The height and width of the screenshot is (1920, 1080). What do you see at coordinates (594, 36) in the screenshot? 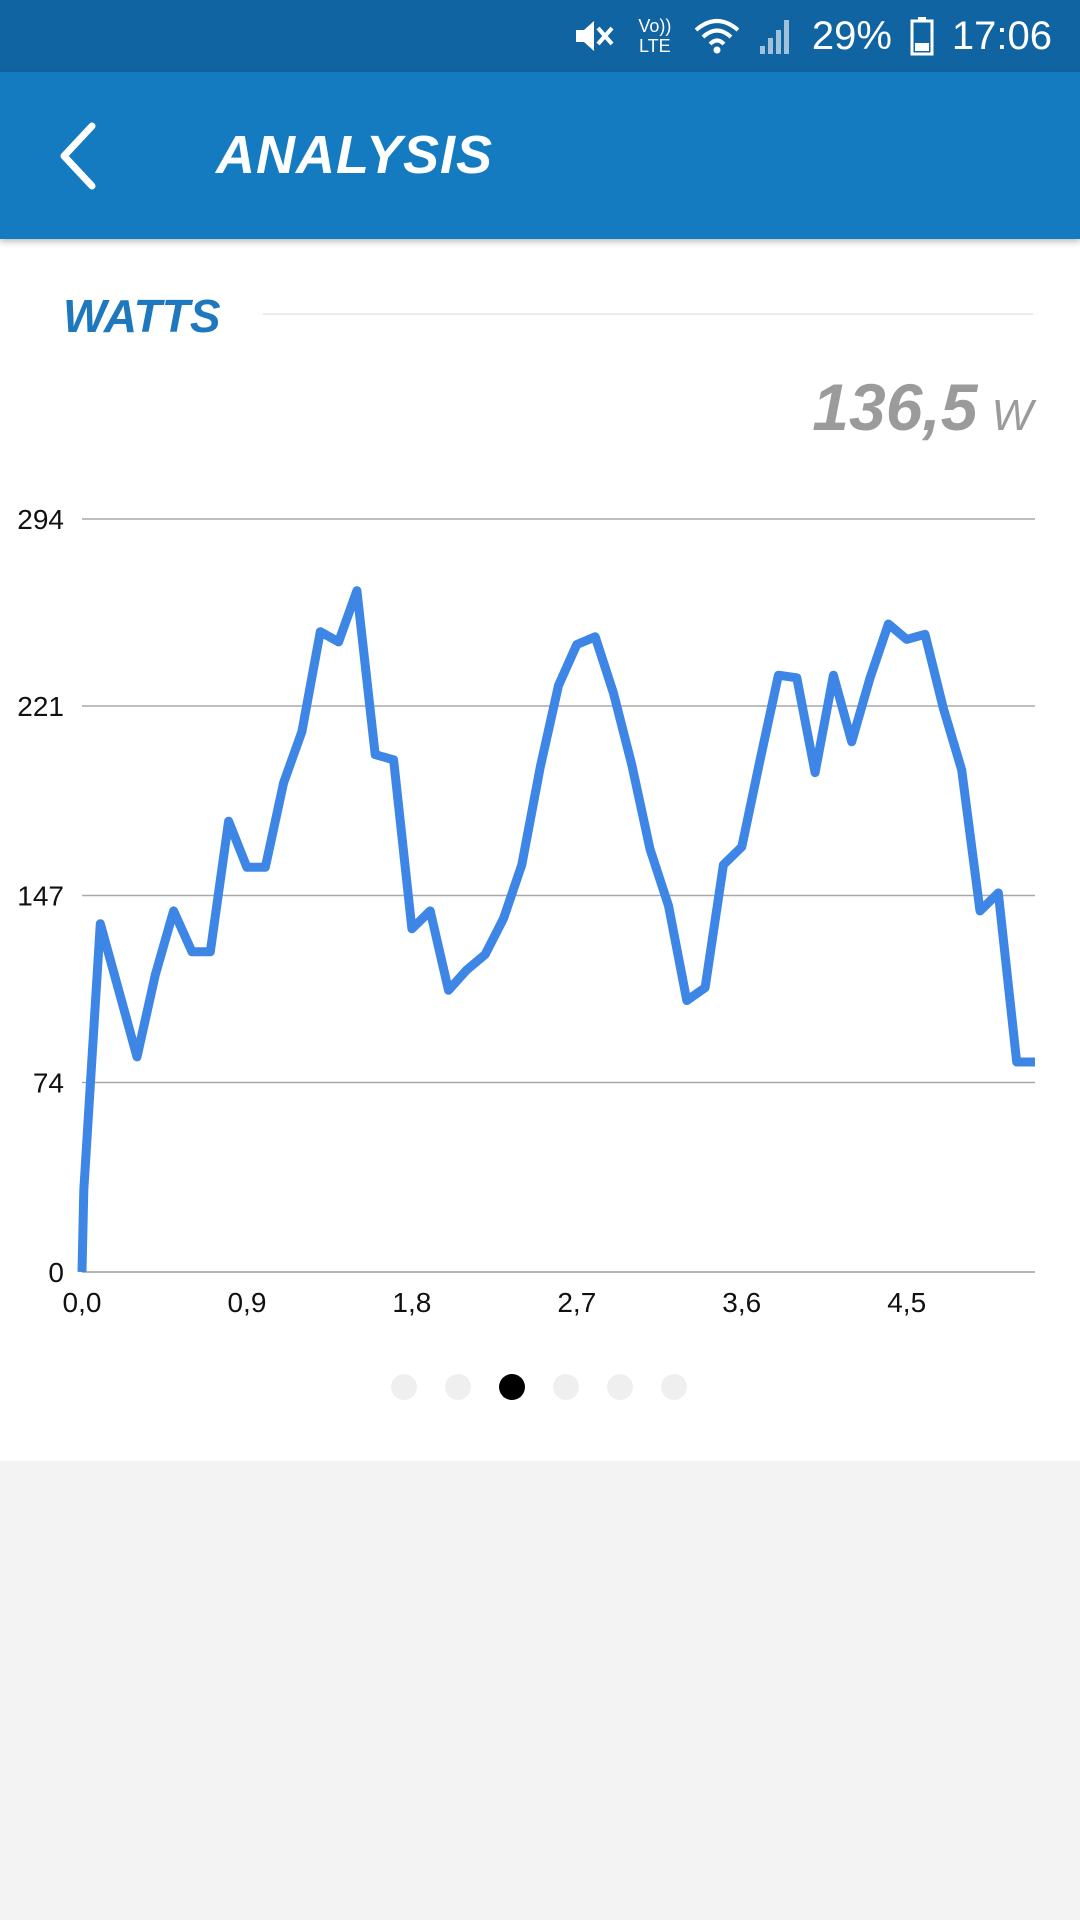
I see `mute-icon` at bounding box center [594, 36].